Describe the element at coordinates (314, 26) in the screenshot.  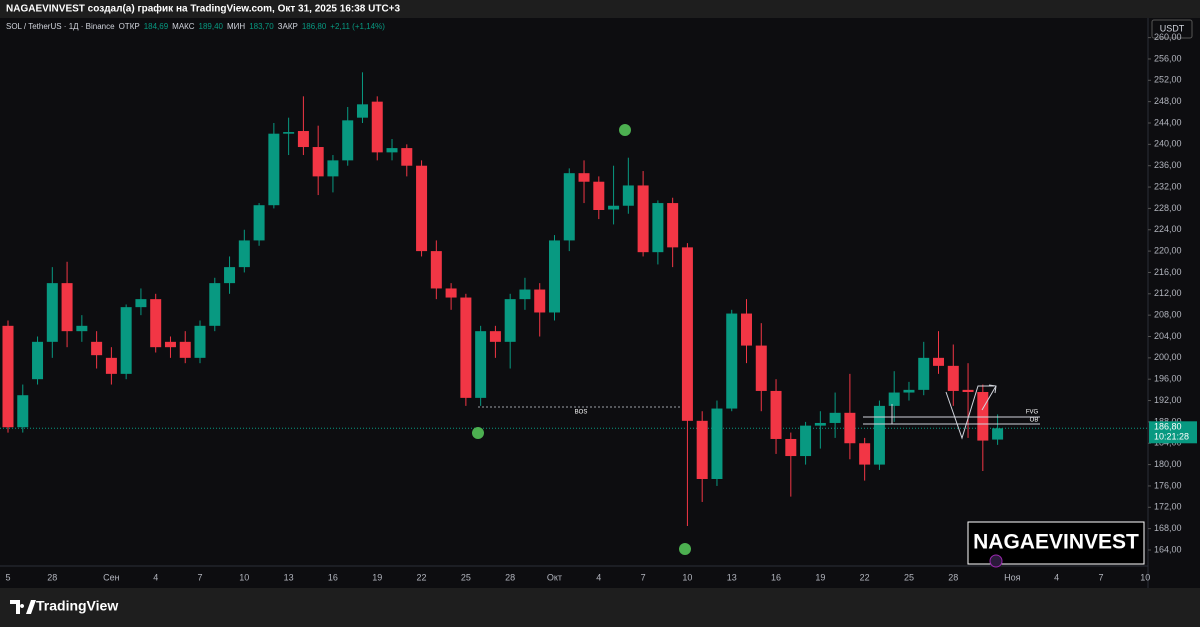
I see `ohlc-value: 186,80` at that location.